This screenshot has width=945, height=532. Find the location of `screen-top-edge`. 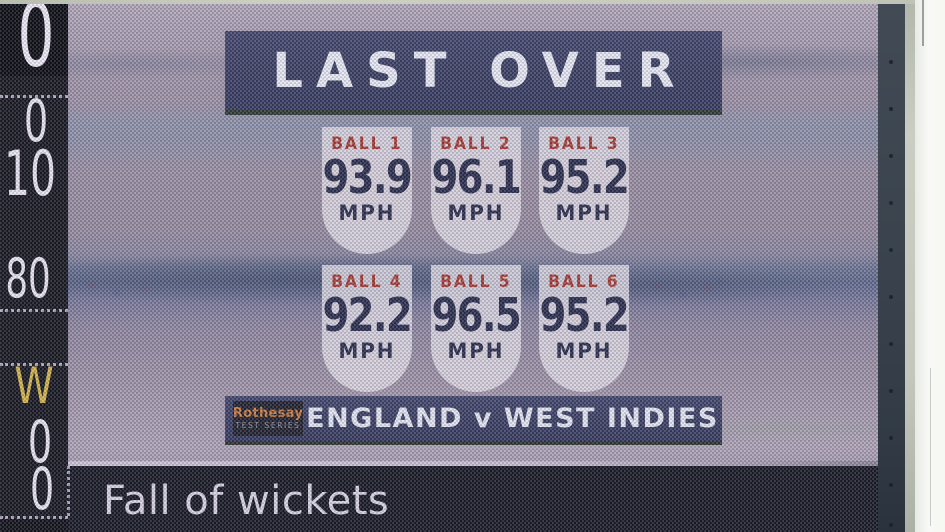

screen-top-edge is located at coordinates (457, 2).